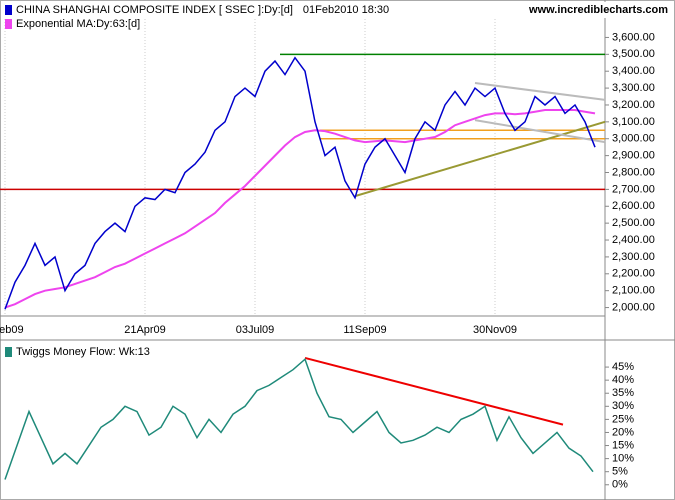 Image resolution: width=675 pixels, height=500 pixels. What do you see at coordinates (598, 10) in the screenshot?
I see `watermark: www.incrediblecharts.com` at bounding box center [598, 10].